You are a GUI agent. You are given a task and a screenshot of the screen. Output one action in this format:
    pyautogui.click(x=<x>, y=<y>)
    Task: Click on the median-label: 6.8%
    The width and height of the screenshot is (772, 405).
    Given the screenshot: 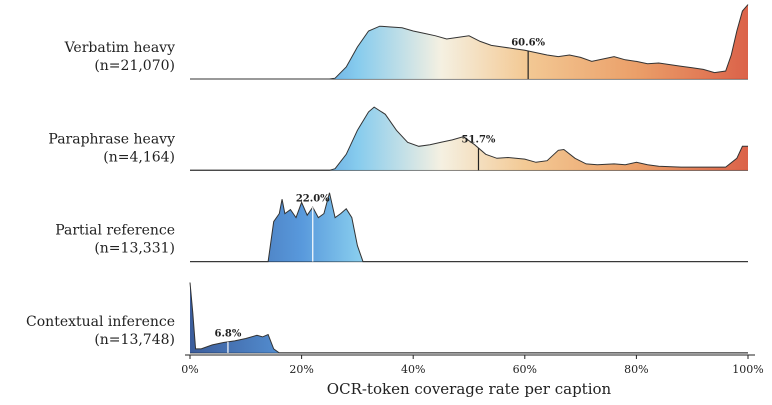 What is the action you would take?
    pyautogui.click(x=227, y=333)
    